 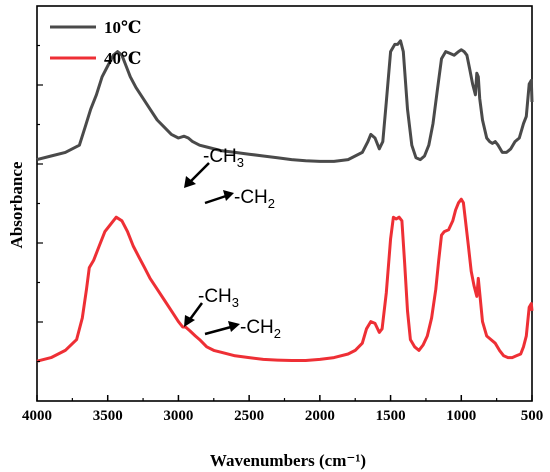 What do you see at coordinates (249, 416) in the screenshot?
I see `x-tick-label: 2500` at bounding box center [249, 416].